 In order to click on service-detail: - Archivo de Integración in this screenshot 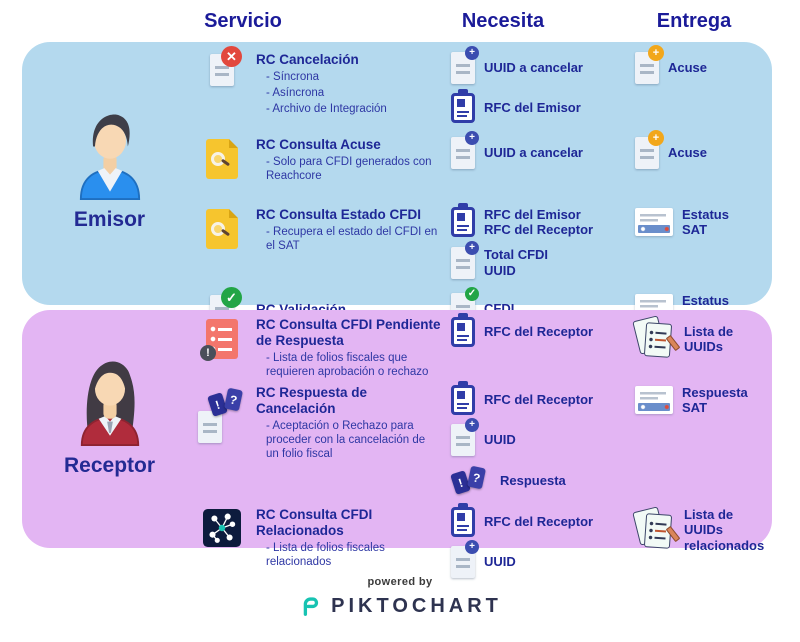, I will do `click(326, 108)`.